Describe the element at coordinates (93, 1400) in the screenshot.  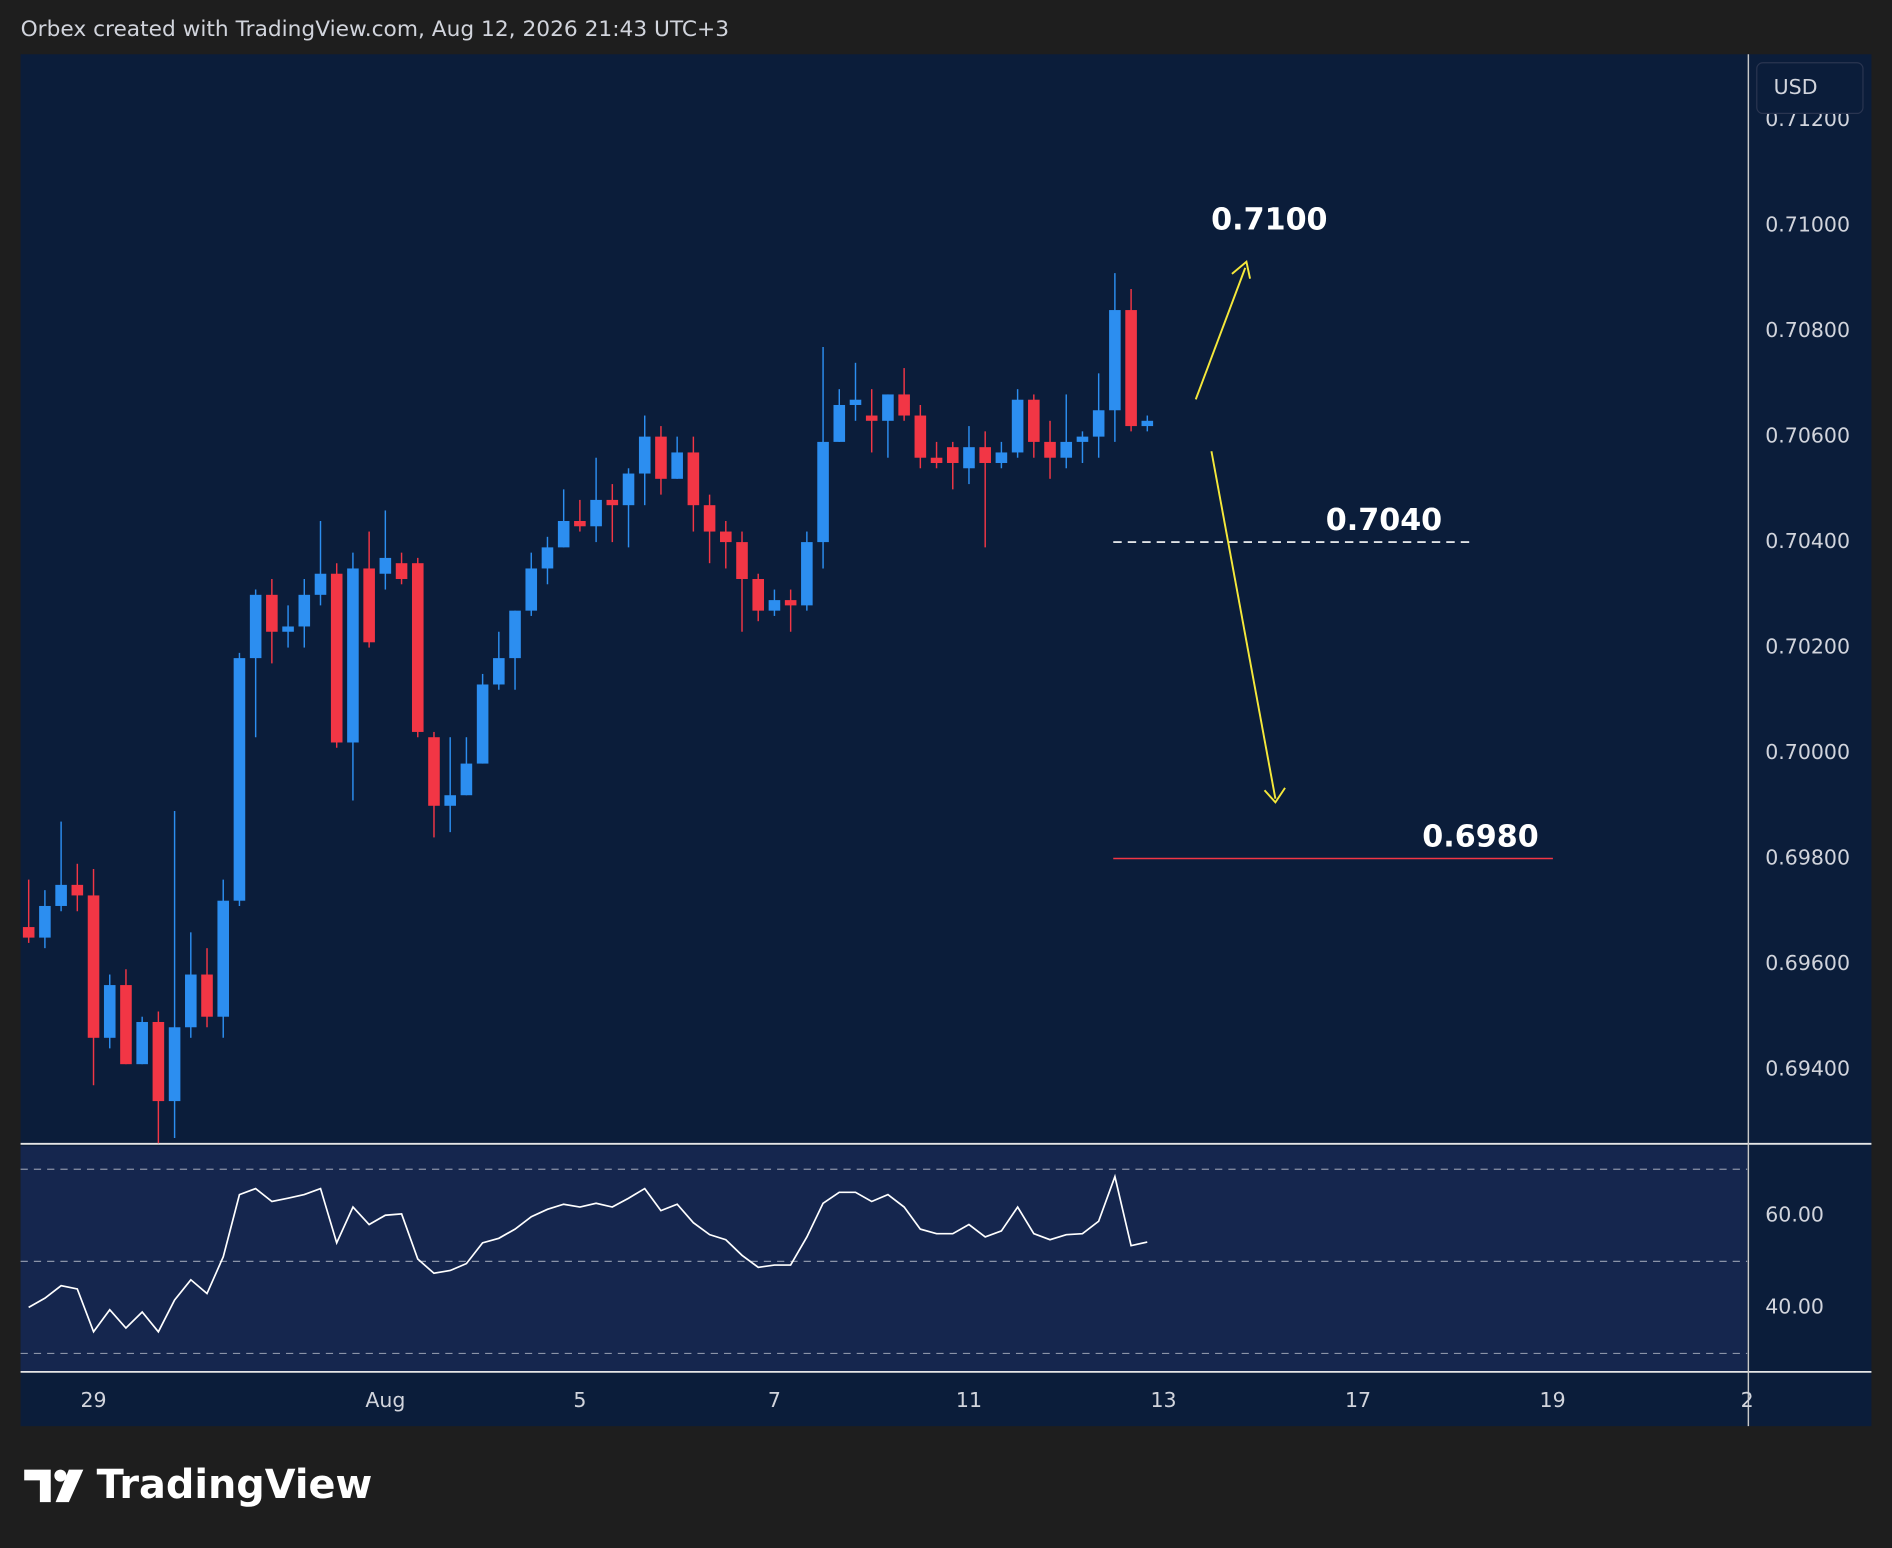
I see `x-tick-label: 29` at that location.